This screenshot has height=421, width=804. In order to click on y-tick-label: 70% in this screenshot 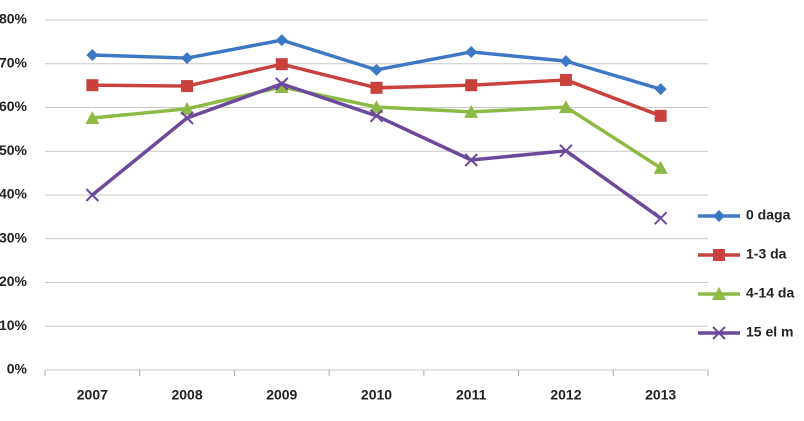, I will do `click(14, 62)`.